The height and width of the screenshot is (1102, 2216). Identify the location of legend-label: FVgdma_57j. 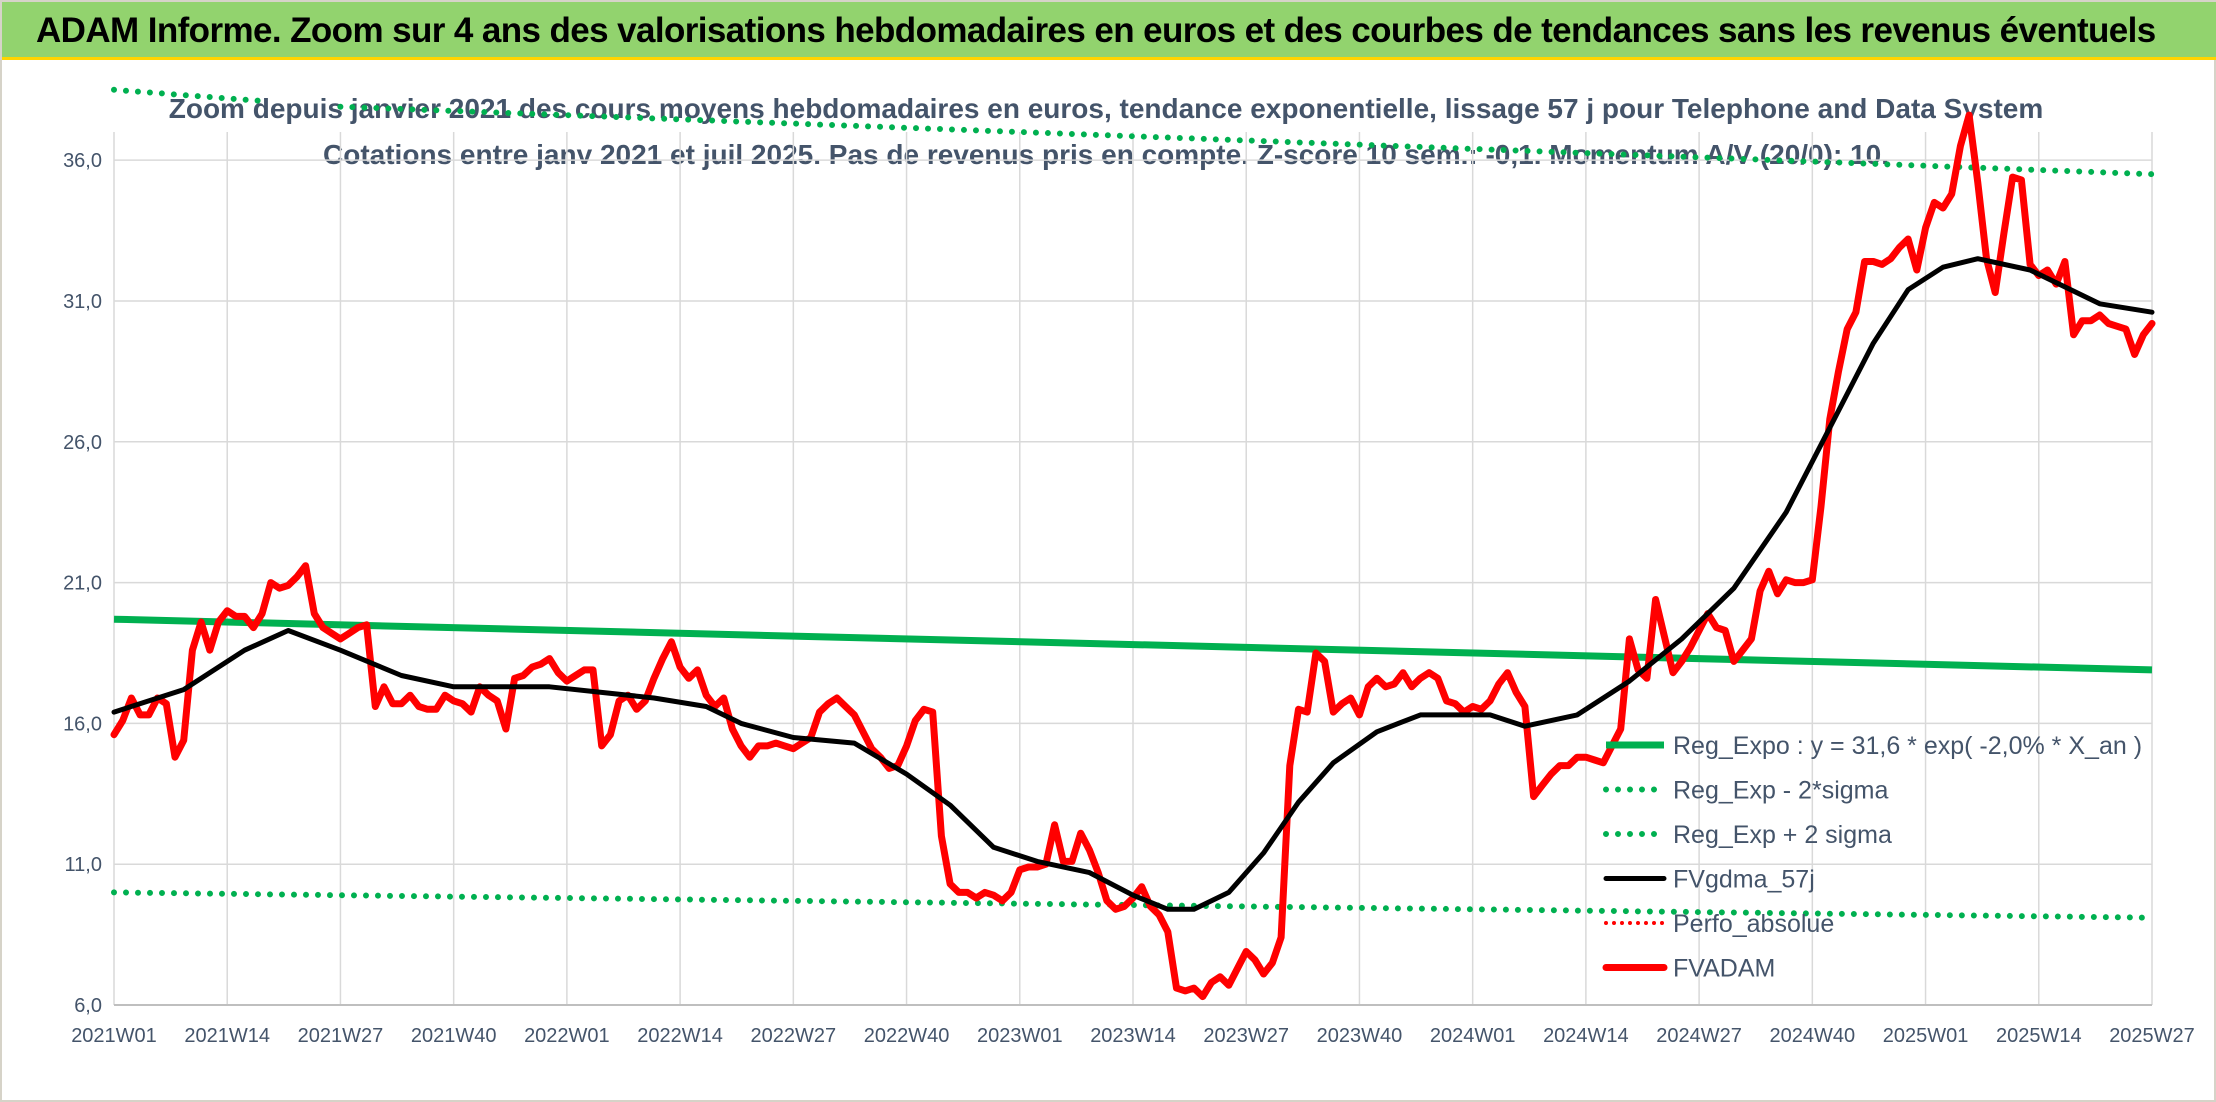
(1744, 880).